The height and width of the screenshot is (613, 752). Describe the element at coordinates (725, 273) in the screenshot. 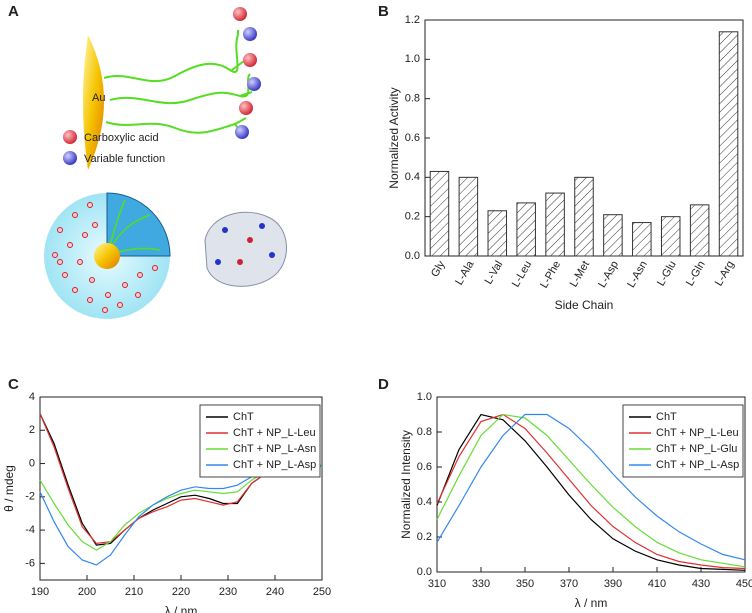

I see `x-tick-label: L-Arg` at that location.